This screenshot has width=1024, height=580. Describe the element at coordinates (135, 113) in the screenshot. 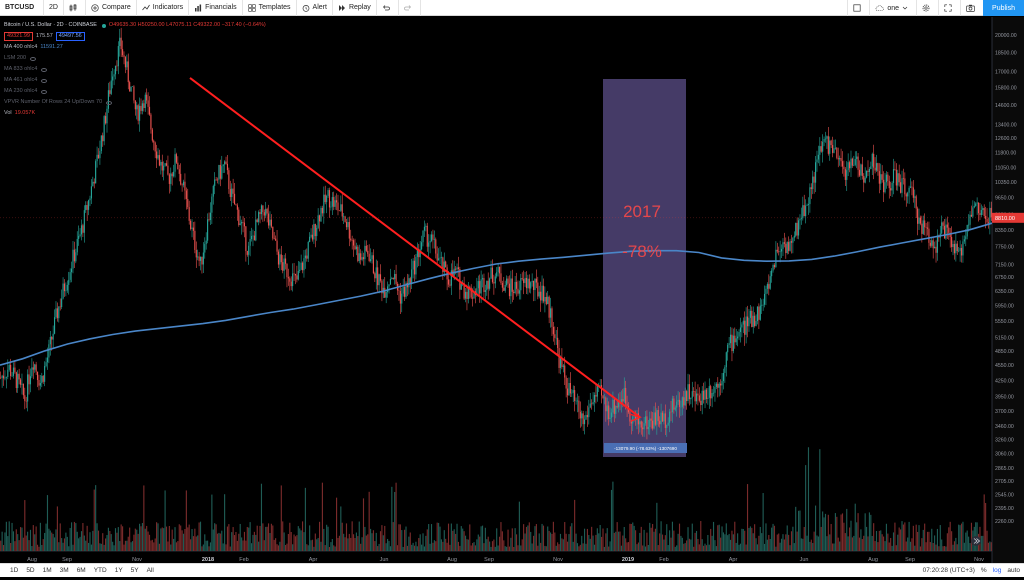

I see `volume-legend: Vol 19.057K` at that location.